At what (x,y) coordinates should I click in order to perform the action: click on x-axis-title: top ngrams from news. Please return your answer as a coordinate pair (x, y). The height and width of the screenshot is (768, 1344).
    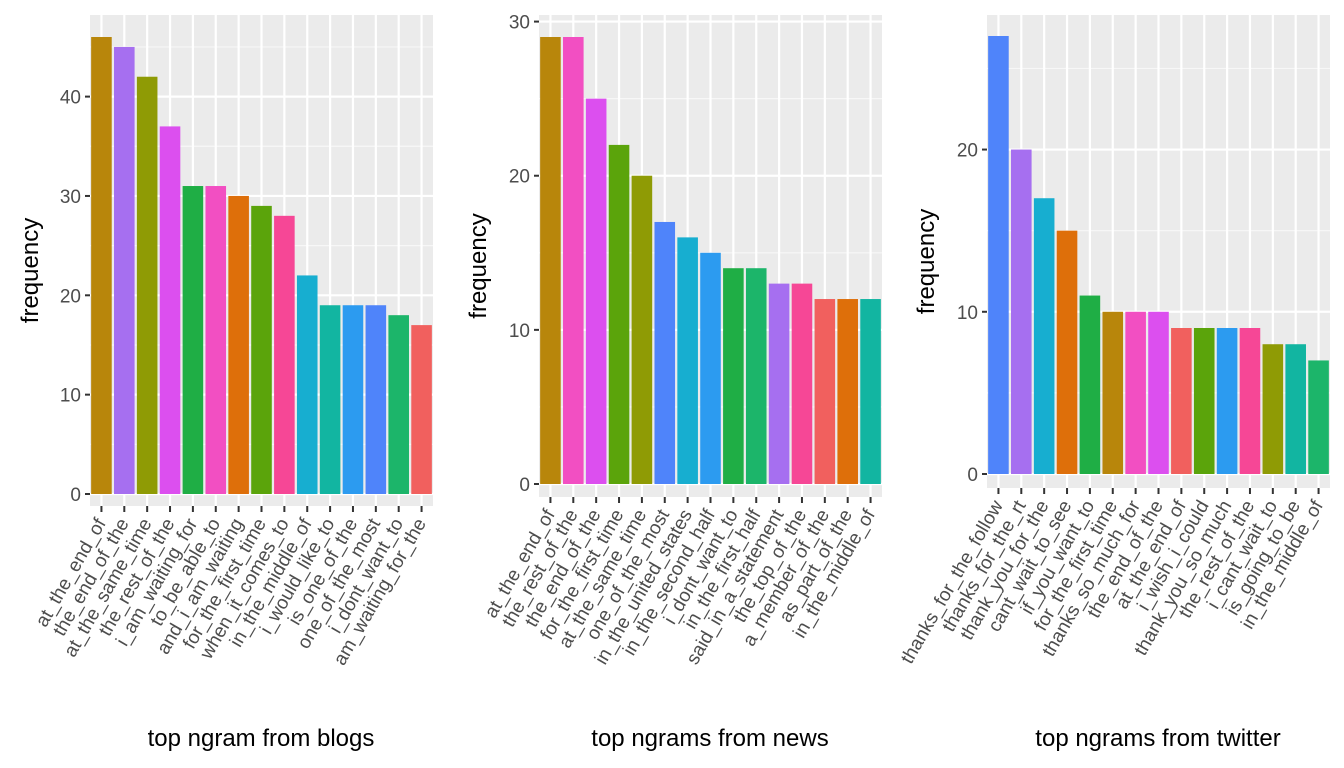
    Looking at the image, I should click on (709, 738).